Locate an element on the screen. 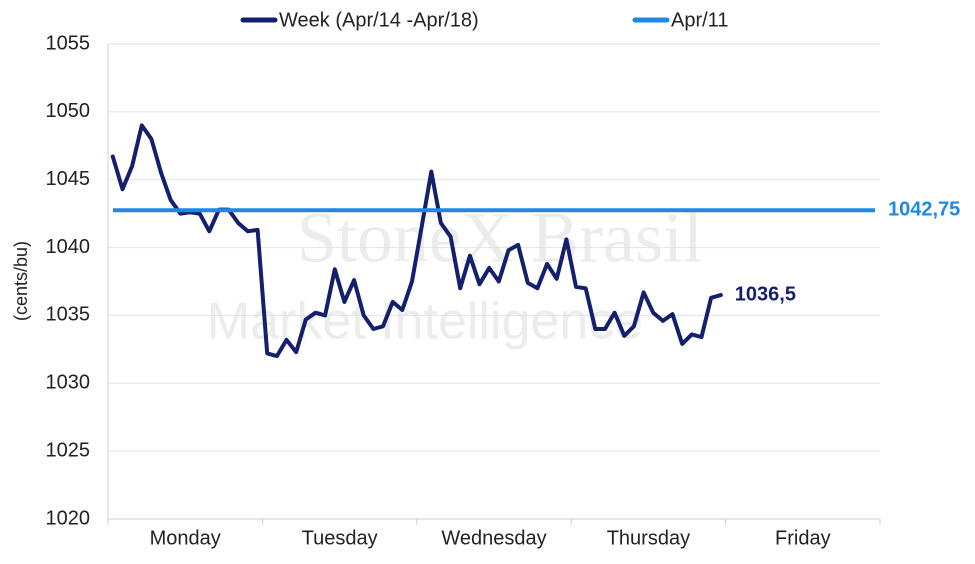  legend-label: Week (Apr/14 -Apr/18) is located at coordinates (379, 20).